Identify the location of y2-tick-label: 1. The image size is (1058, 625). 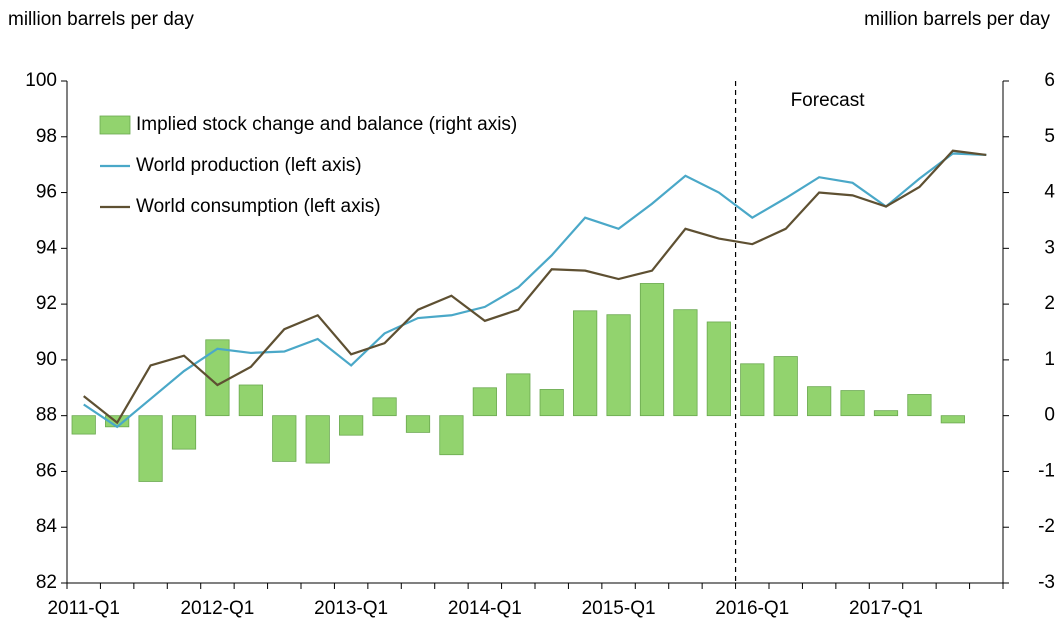
(1049, 359).